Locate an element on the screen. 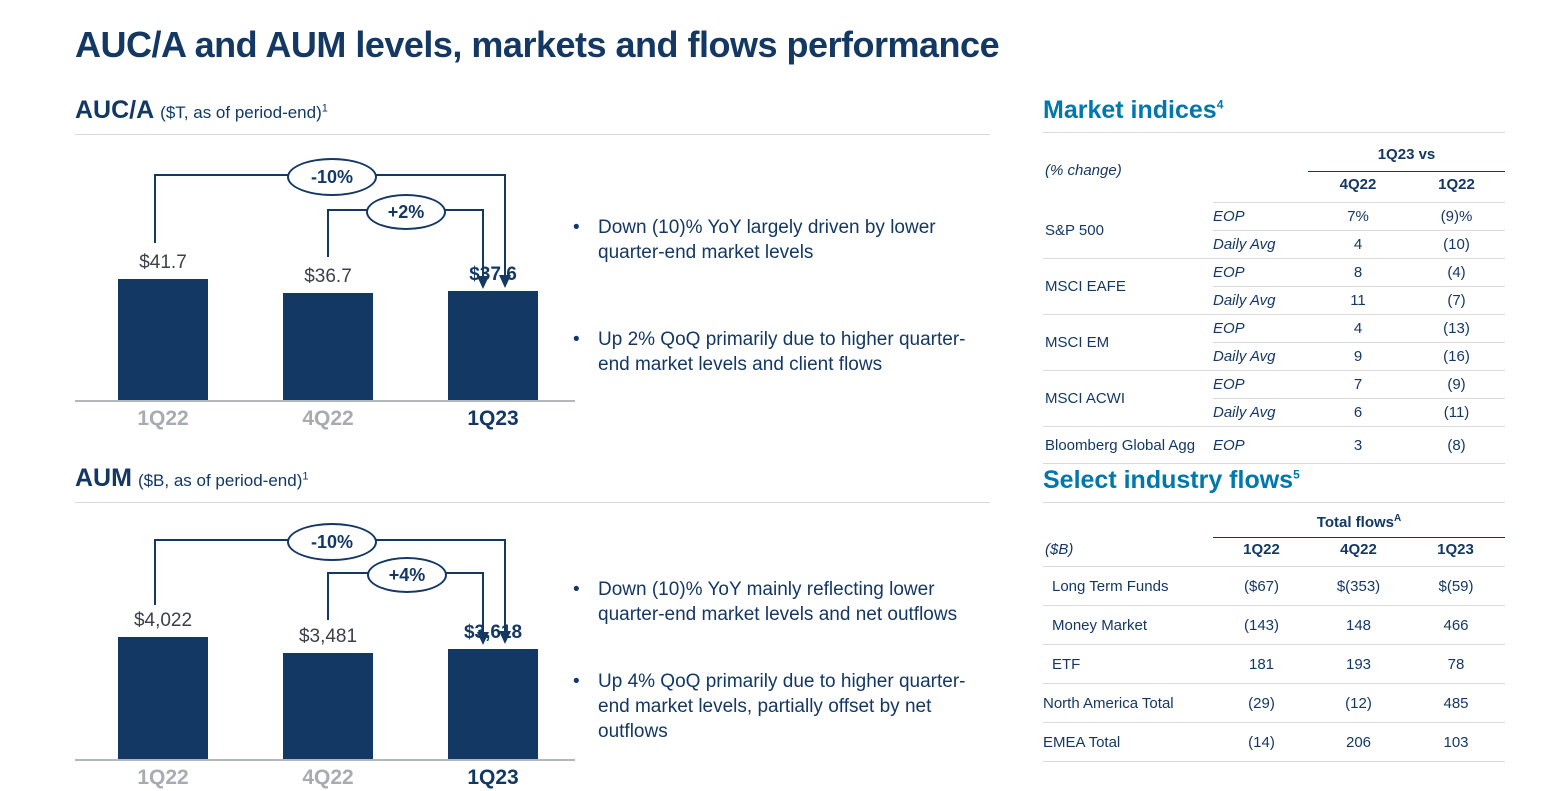 Image resolution: width=1546 pixels, height=791 pixels. value-4q22: 4 is located at coordinates (1358, 328).